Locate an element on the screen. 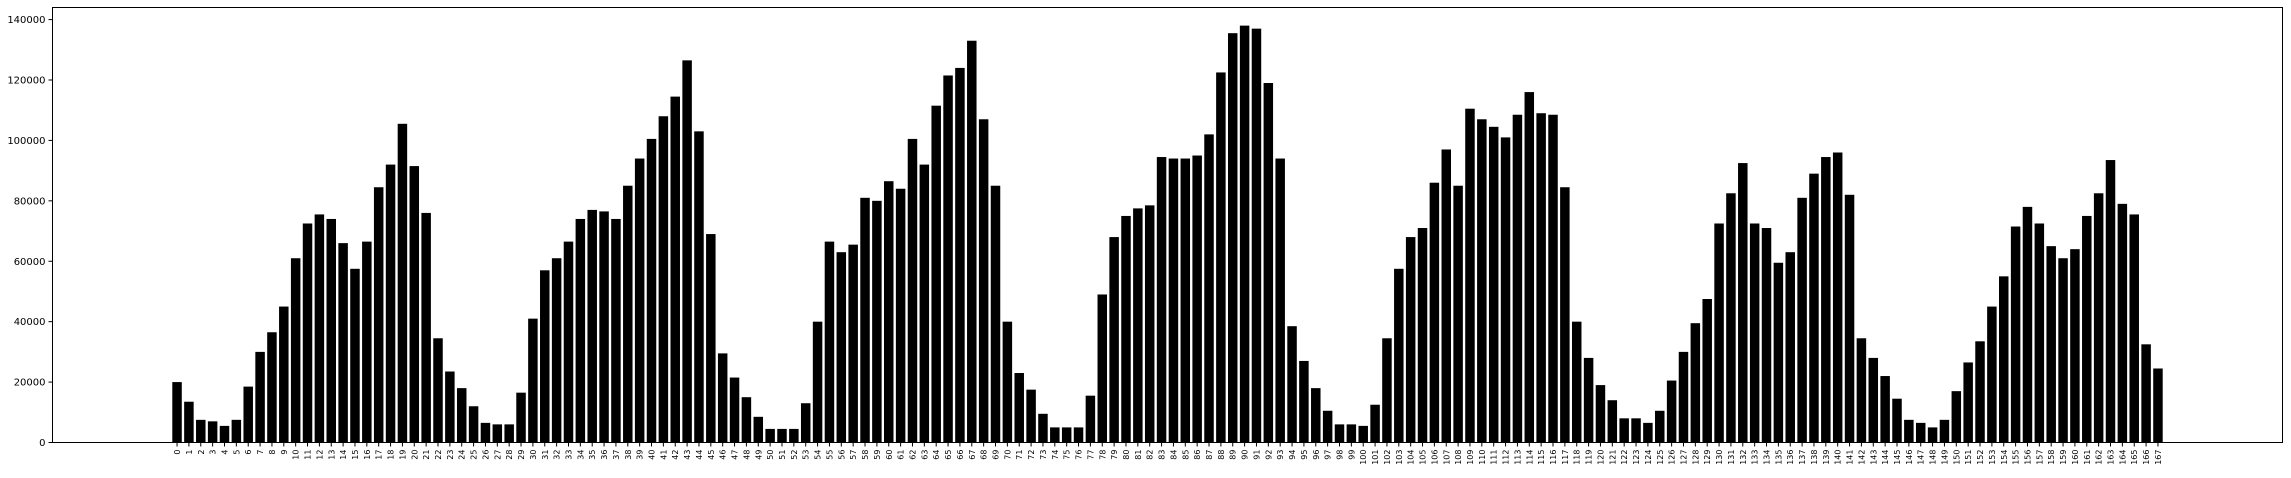  x-tick-label: 78 is located at coordinates (1102, 455).